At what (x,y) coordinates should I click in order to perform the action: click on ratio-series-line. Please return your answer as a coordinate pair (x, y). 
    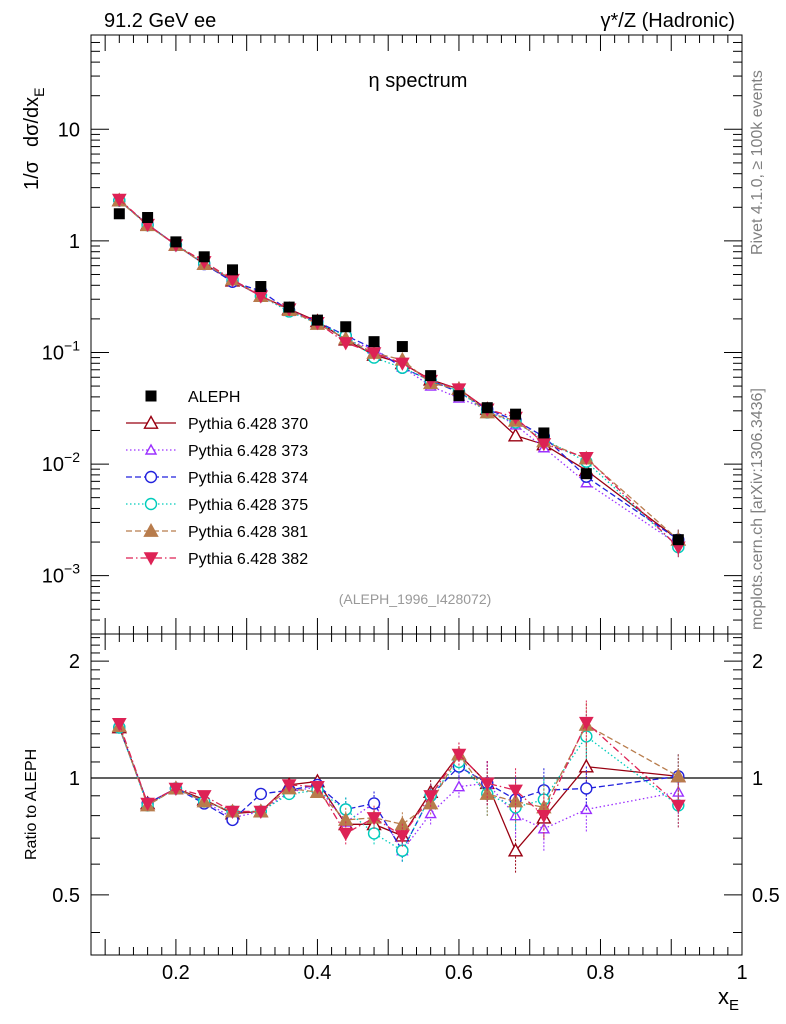
    Looking at the image, I should click on (398, 779).